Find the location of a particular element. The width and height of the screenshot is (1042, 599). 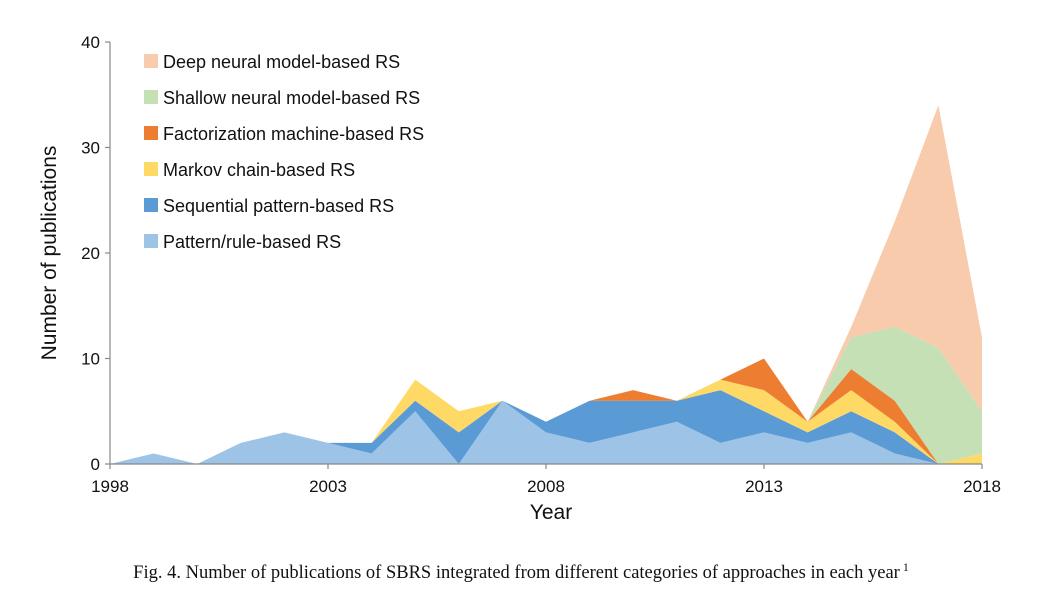

y-tick-label: 40 is located at coordinates (90, 42).